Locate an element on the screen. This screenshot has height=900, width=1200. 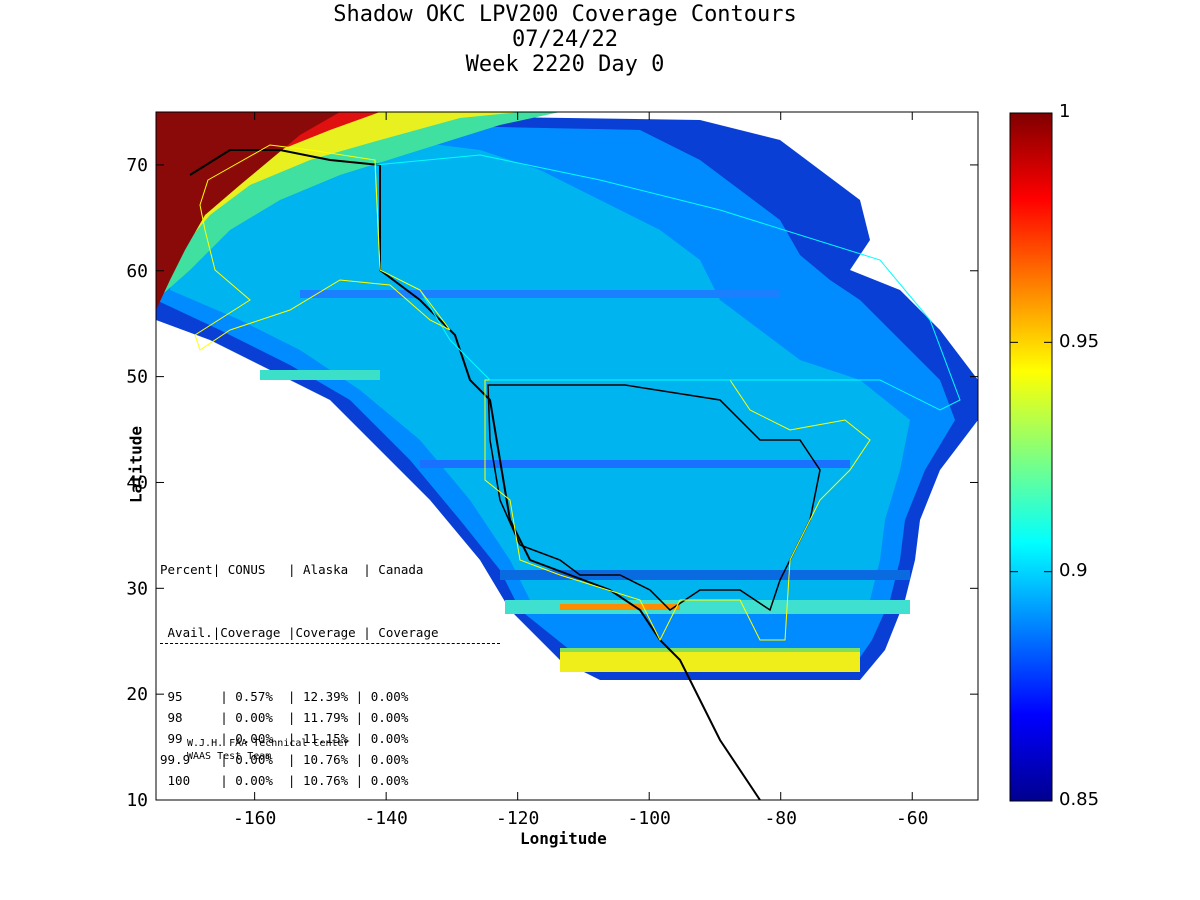
stats-header-percent: Percent is located at coordinates (186, 569).